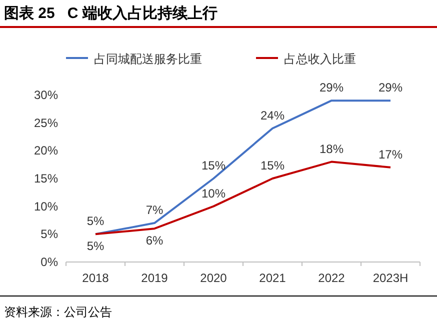 The image size is (437, 331). I want to click on legend-label: 占同城配送服务比重, so click(148, 59).